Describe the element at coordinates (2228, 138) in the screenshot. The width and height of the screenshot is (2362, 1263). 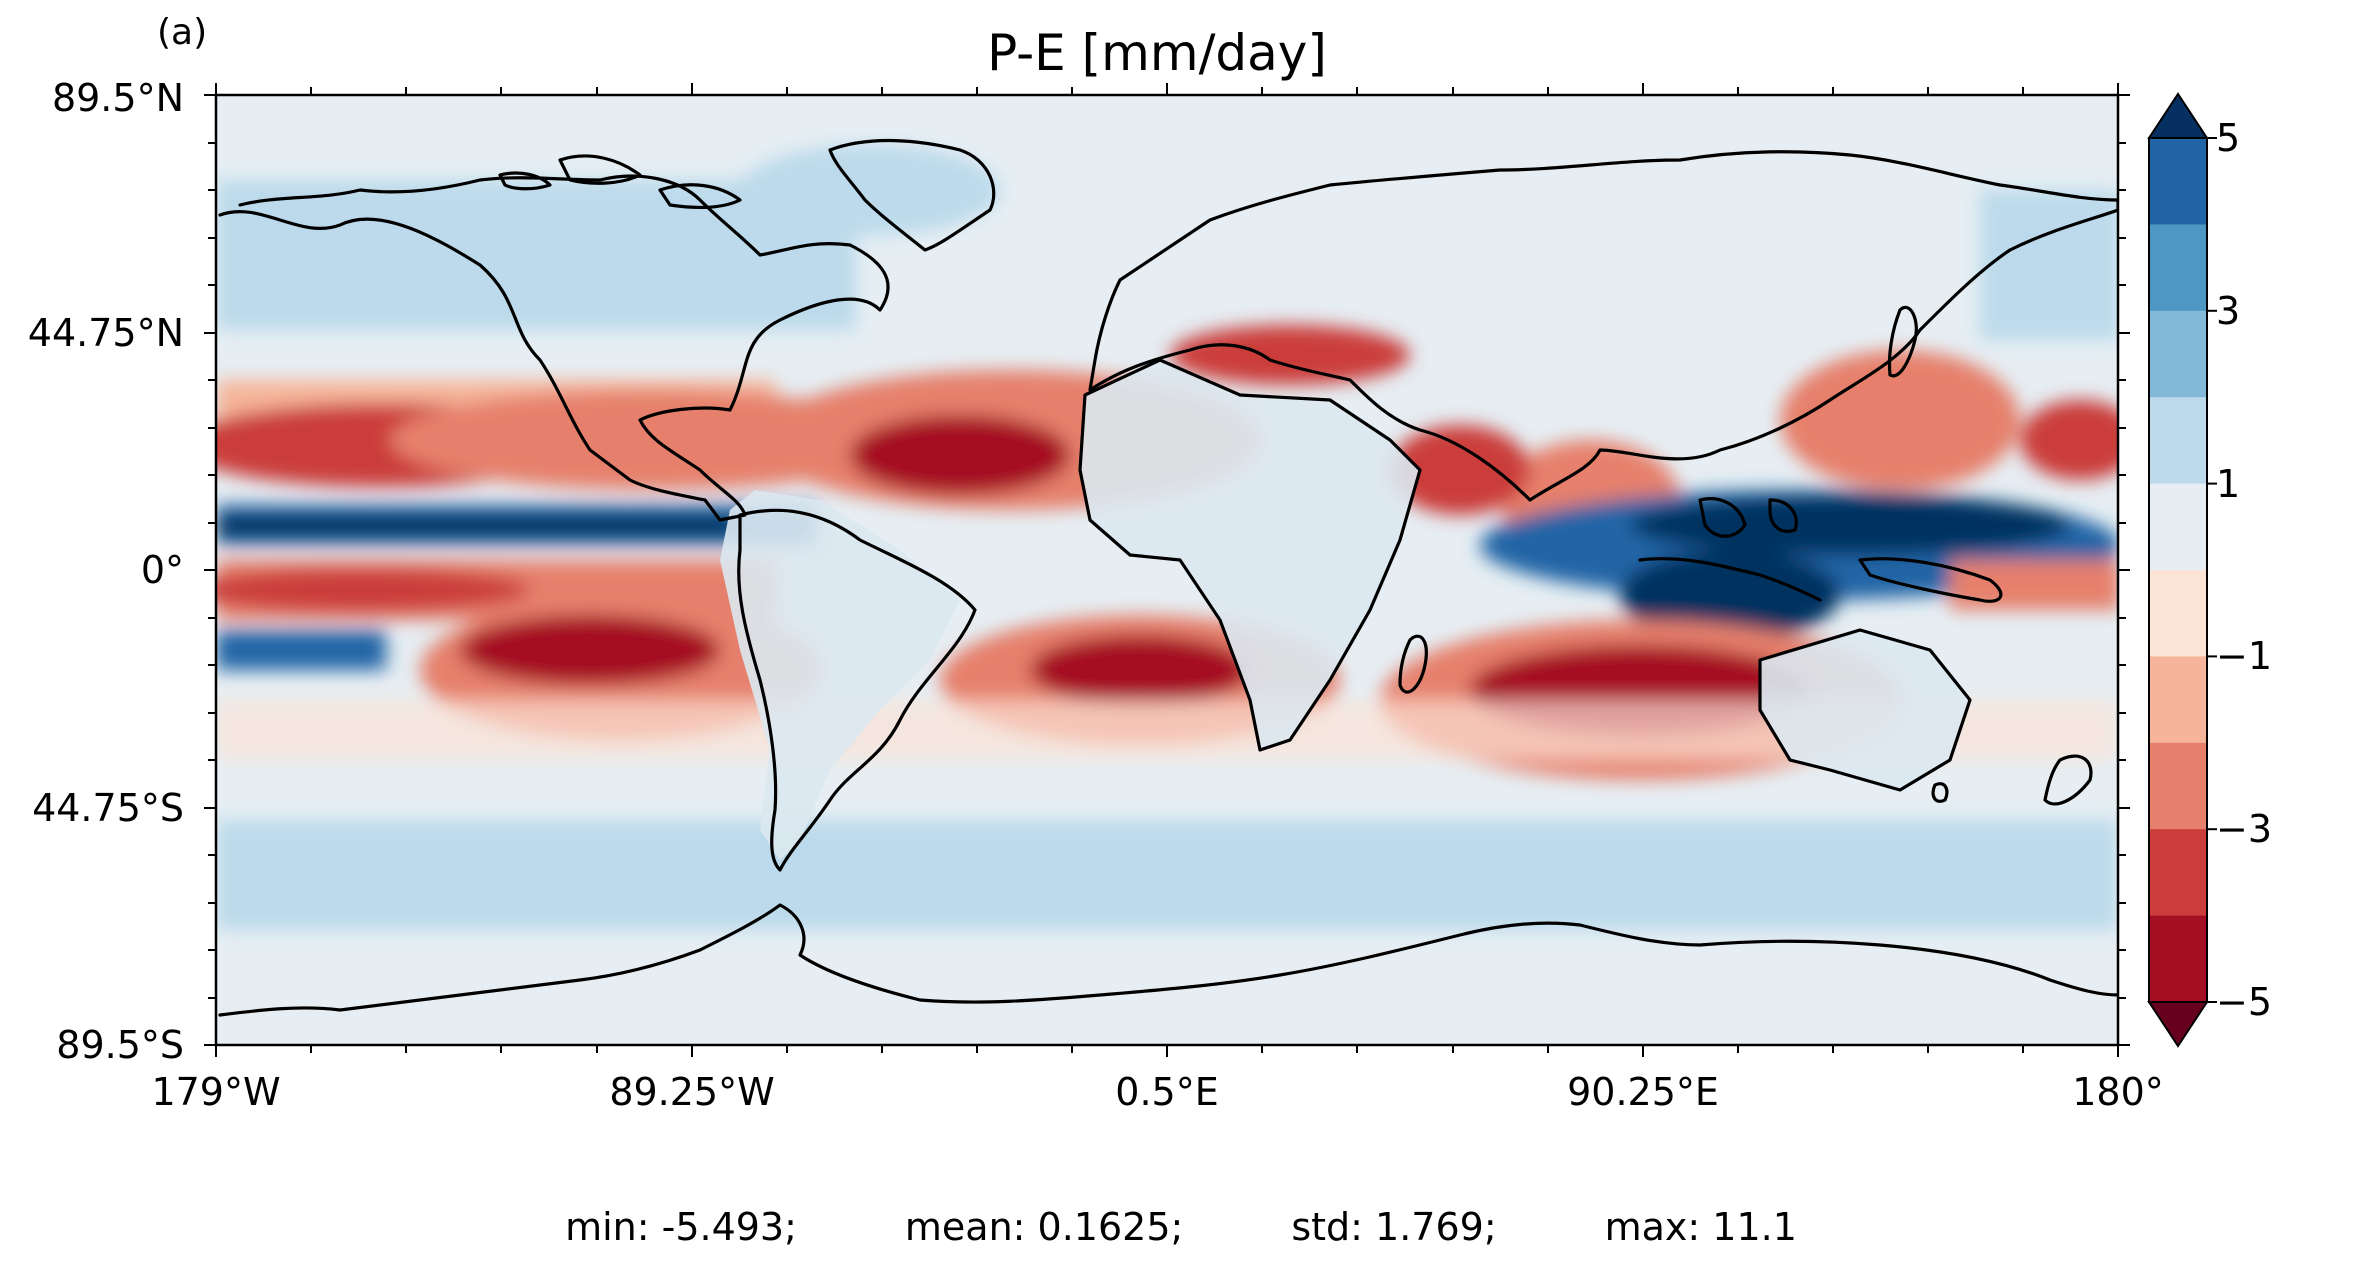
I see `colorbar-tick-label: 5` at that location.